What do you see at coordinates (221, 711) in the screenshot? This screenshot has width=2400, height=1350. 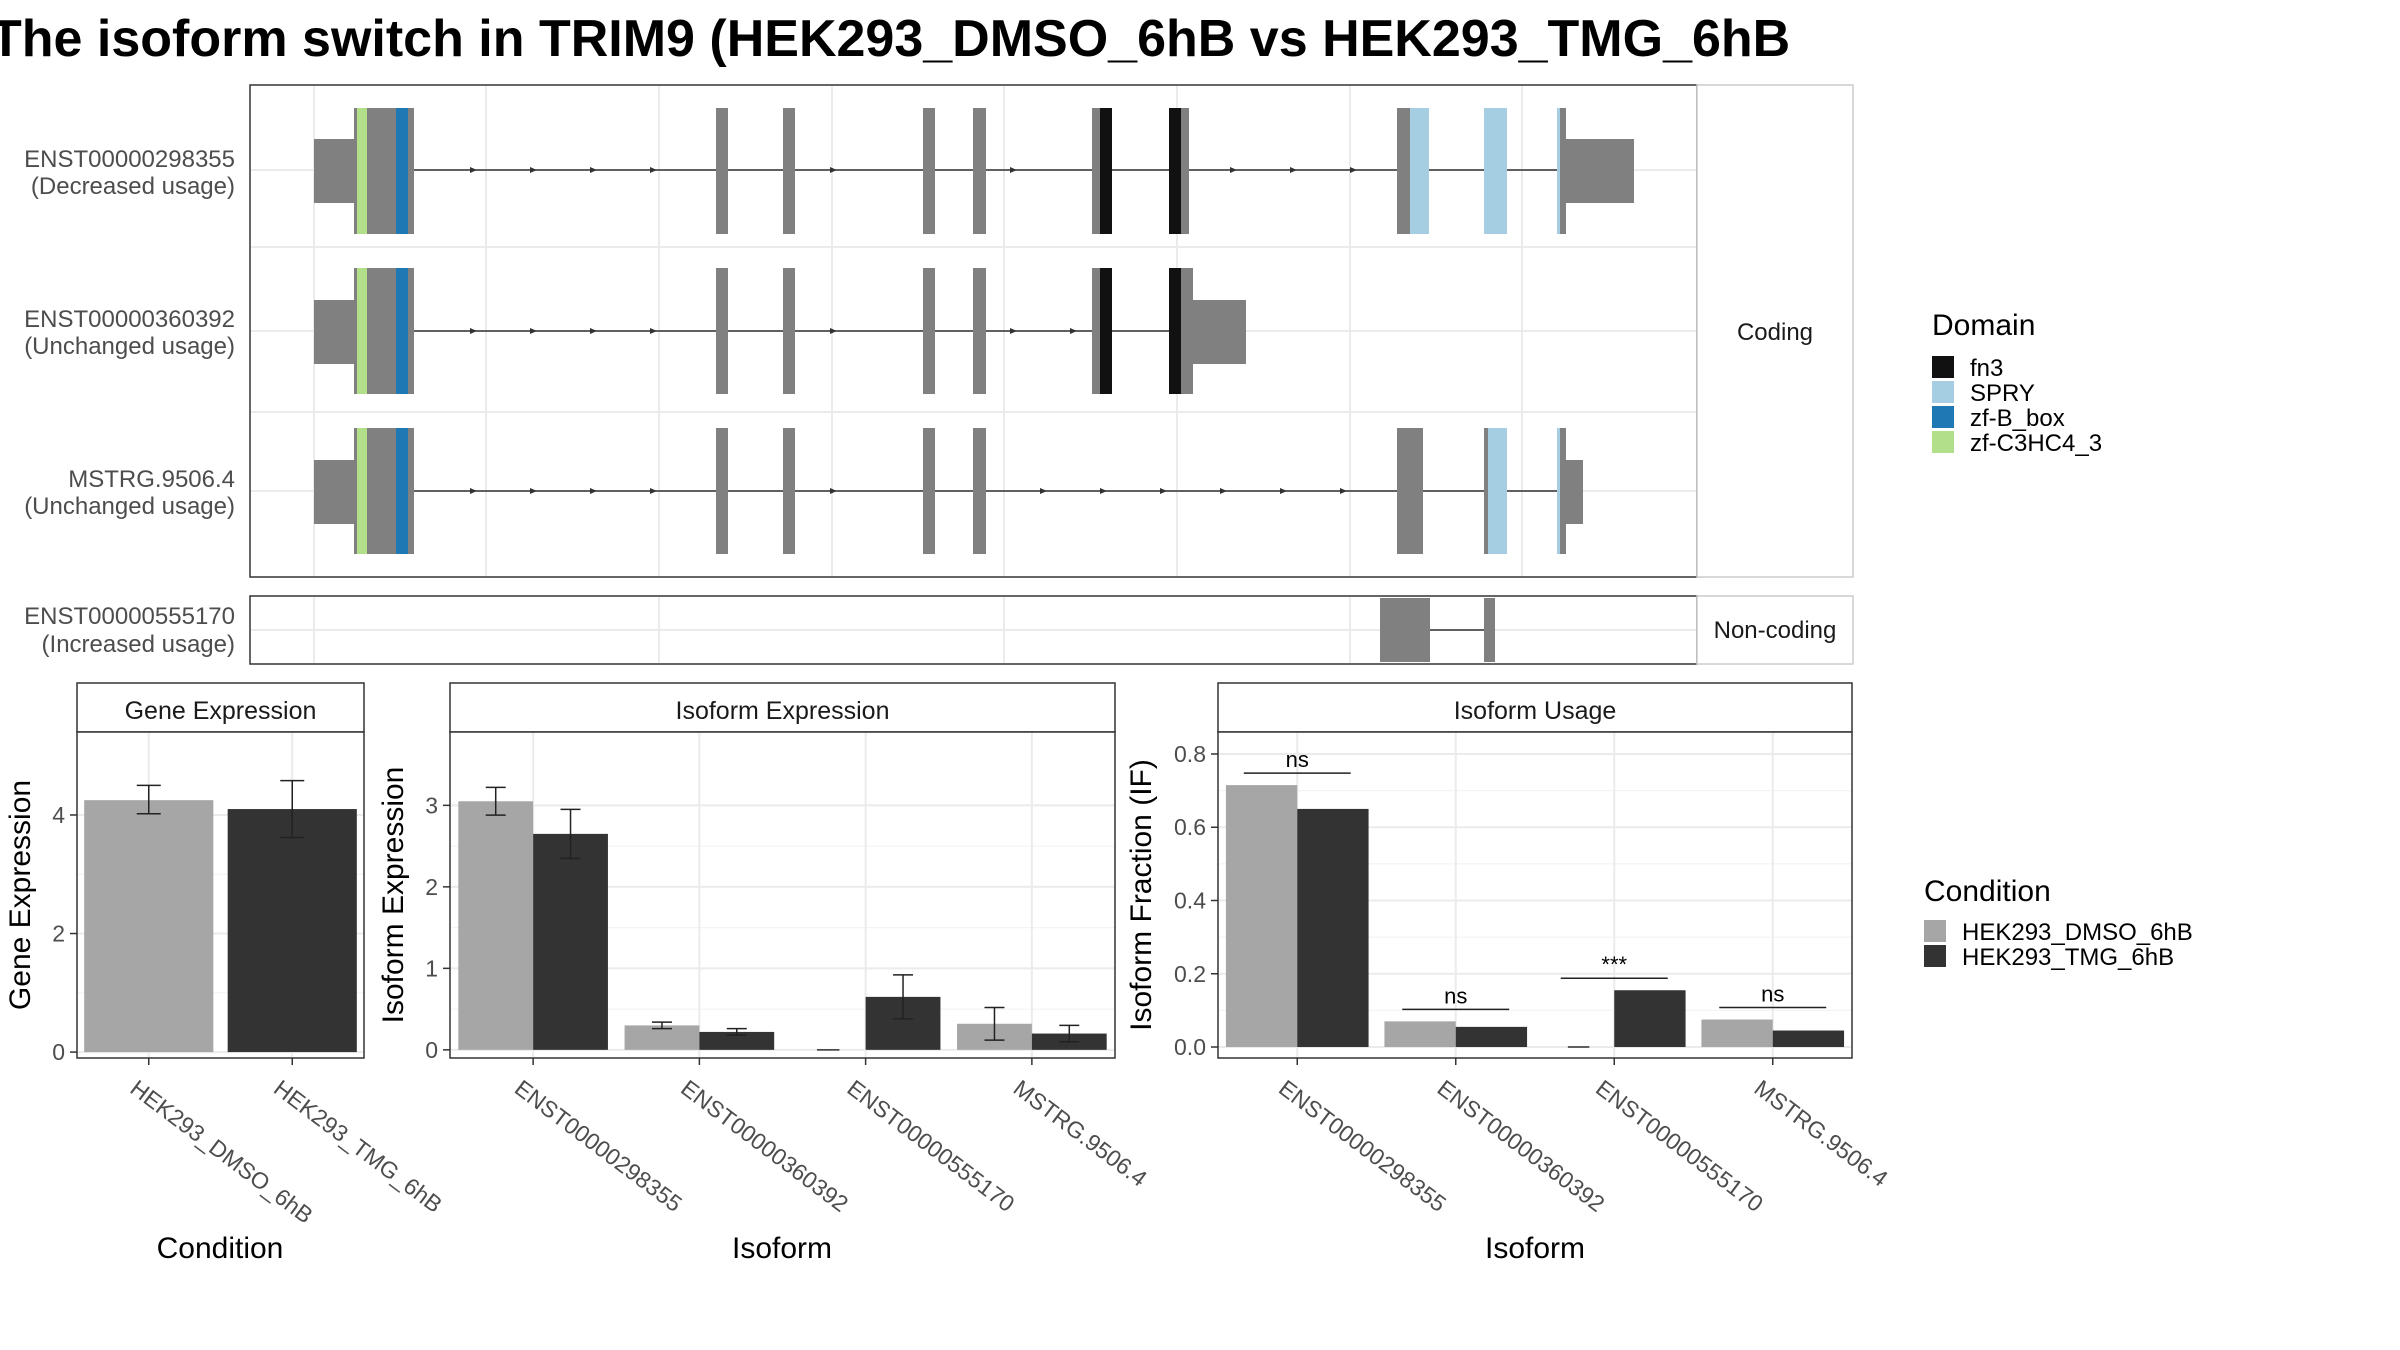 I see `panel-title: Gene Expression` at bounding box center [221, 711].